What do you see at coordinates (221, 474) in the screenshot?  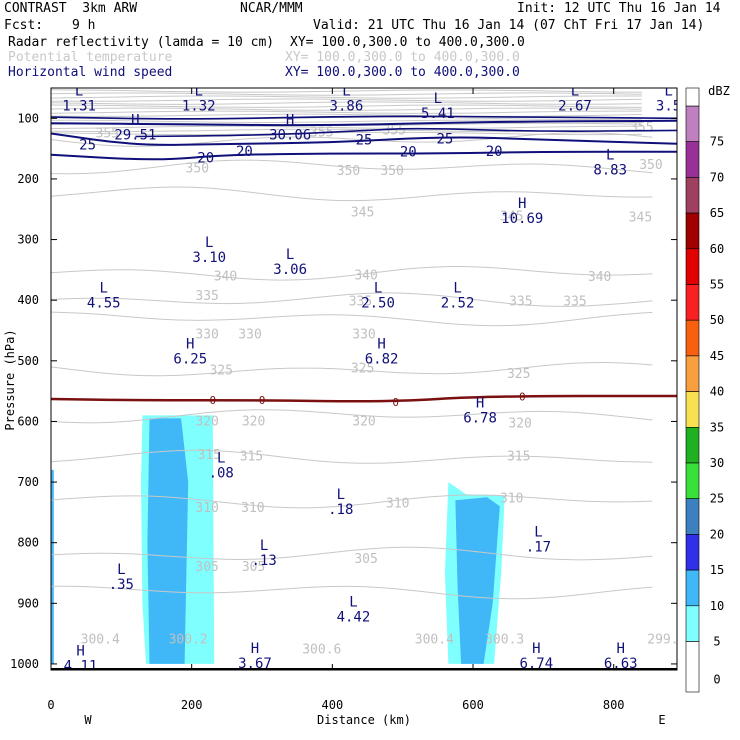 I see `extremum-value: .08` at bounding box center [221, 474].